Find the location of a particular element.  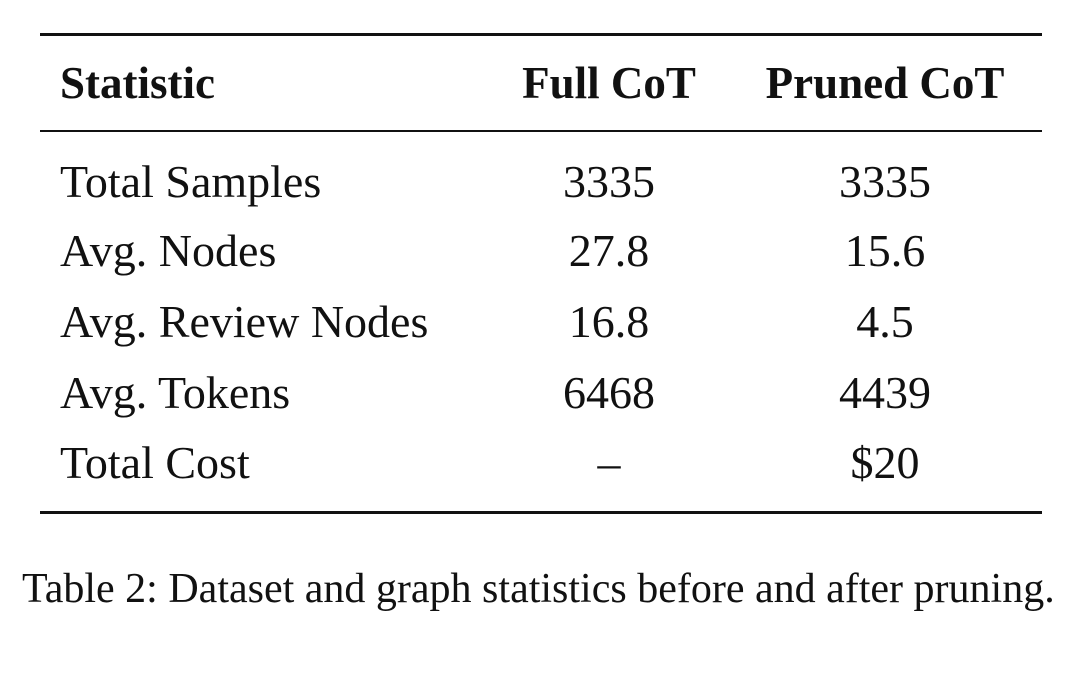

table-cell: 15.6 is located at coordinates (885, 250).